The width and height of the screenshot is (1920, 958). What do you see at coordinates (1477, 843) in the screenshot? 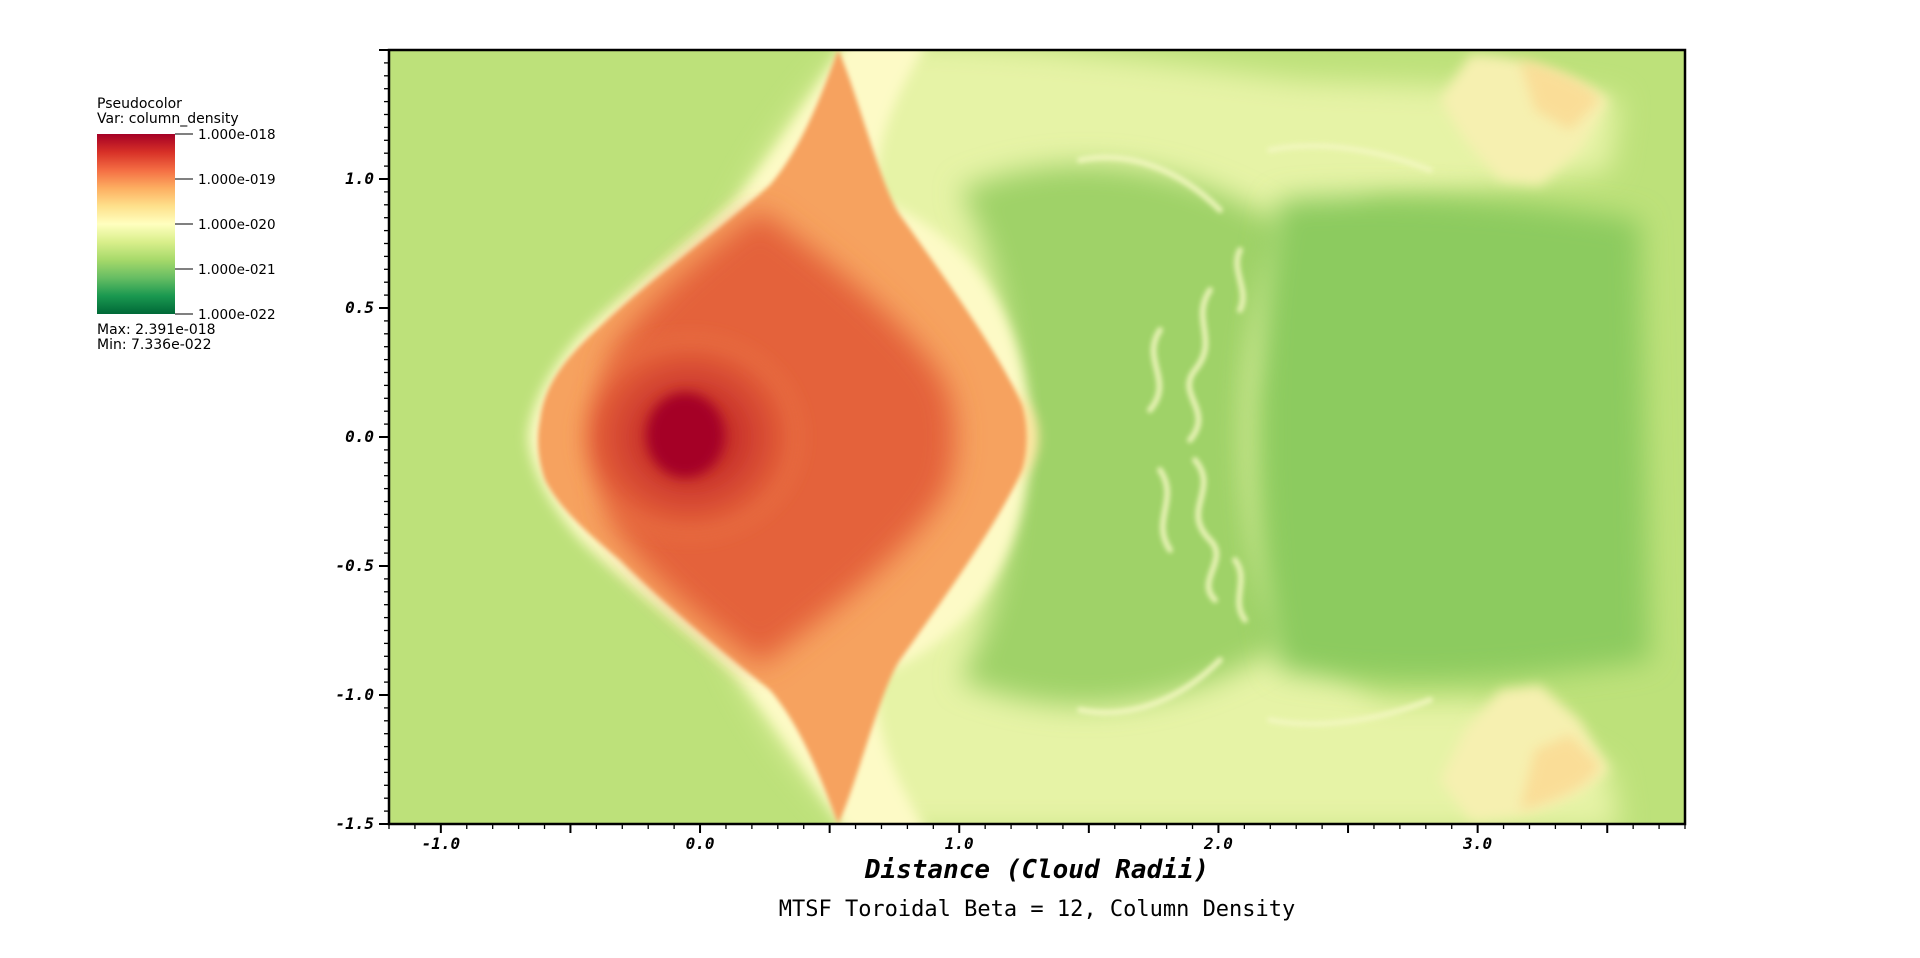
I see `x-tick-label: 3.0` at bounding box center [1477, 843].